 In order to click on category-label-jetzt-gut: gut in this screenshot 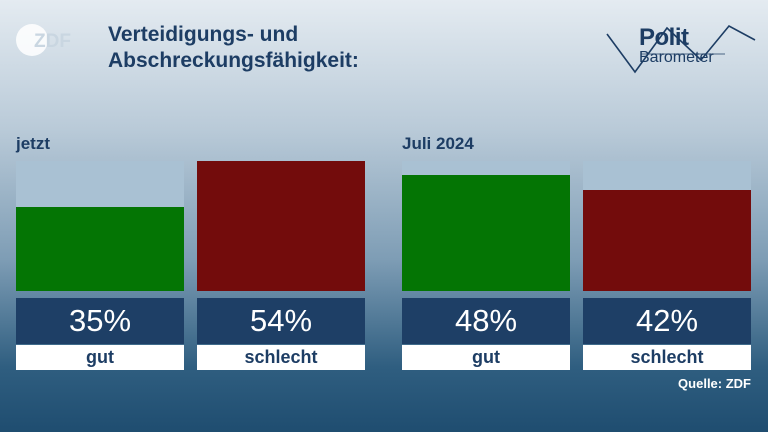, I will do `click(100, 357)`.